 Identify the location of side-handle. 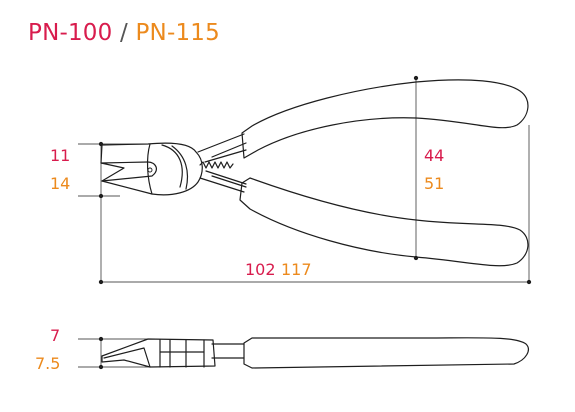
(386, 353).